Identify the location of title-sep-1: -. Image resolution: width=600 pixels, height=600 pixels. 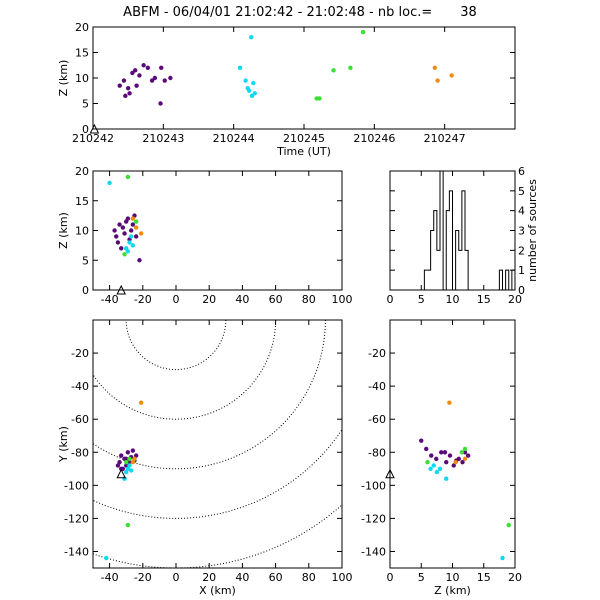
(166, 12).